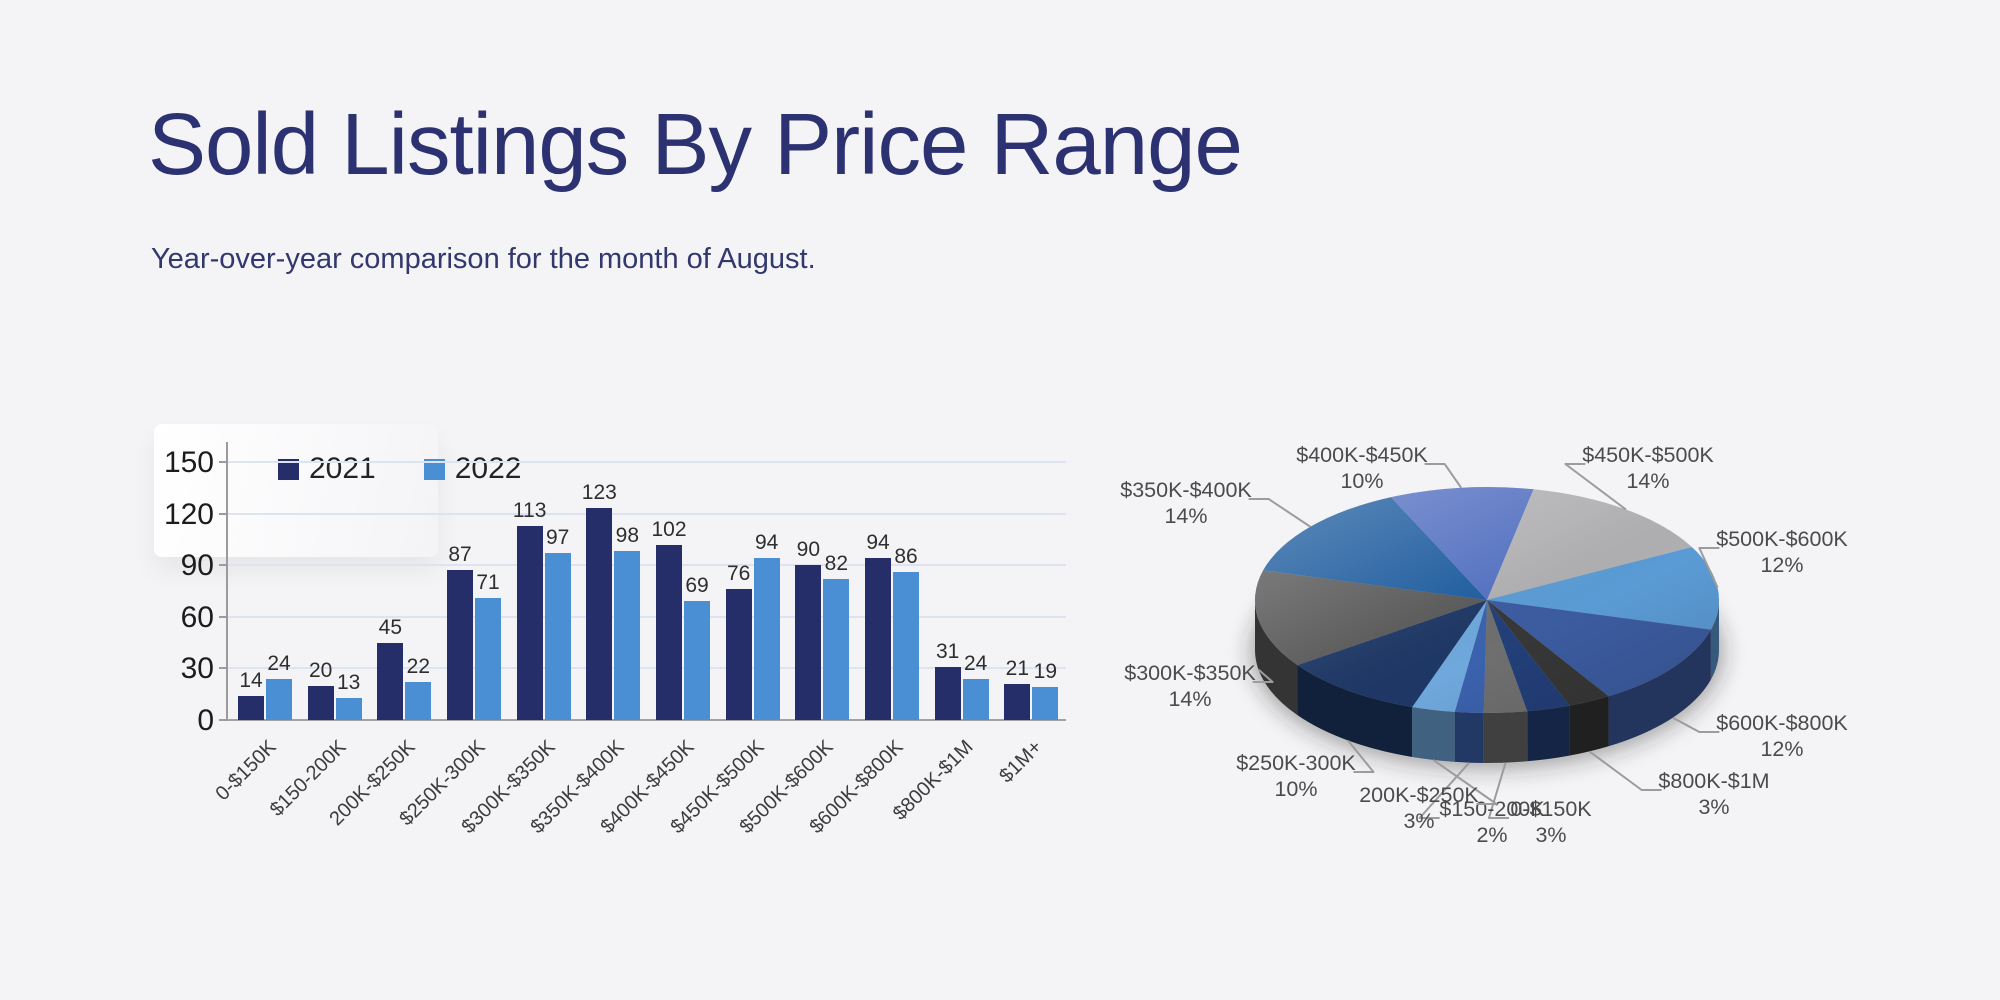 The height and width of the screenshot is (1000, 2000). Describe the element at coordinates (1190, 686) in the screenshot. I see `pie-slice-label: $300K-$350K 14%` at that location.